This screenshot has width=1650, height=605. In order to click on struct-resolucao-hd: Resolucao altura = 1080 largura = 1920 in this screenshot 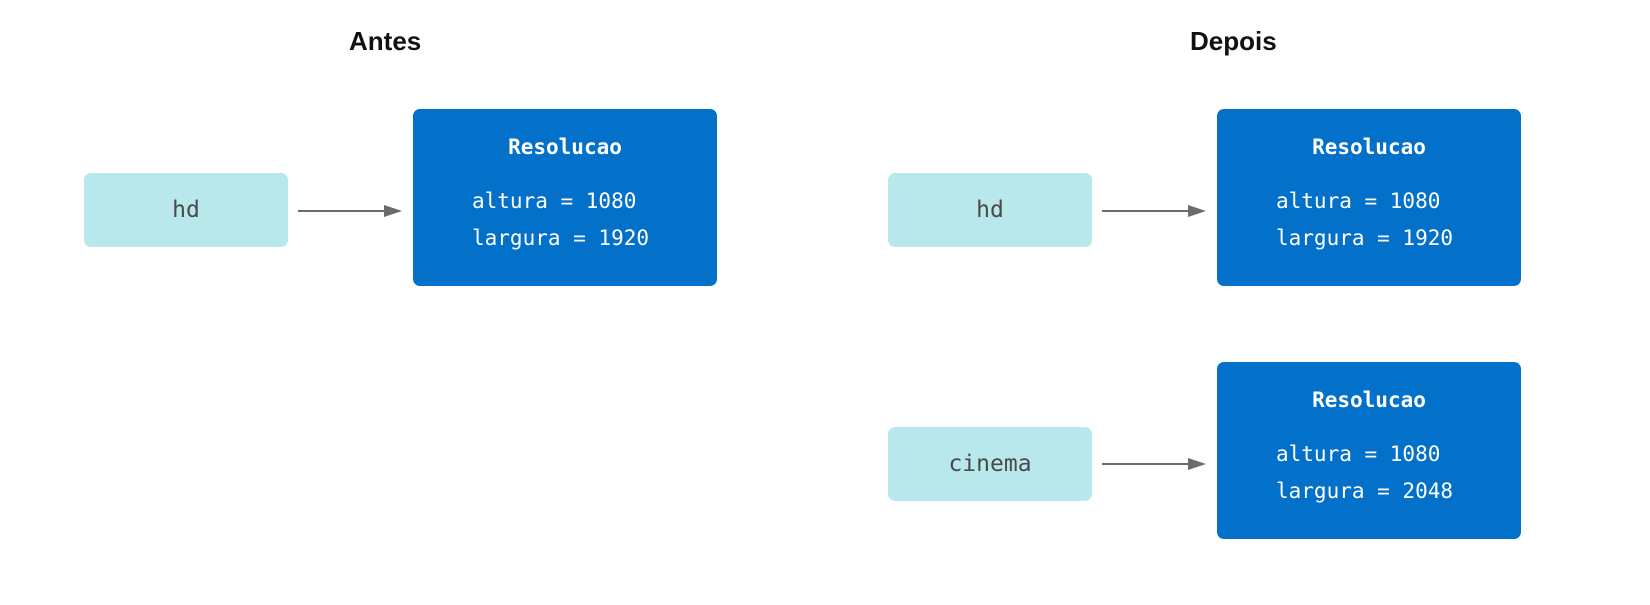, I will do `click(1369, 197)`.